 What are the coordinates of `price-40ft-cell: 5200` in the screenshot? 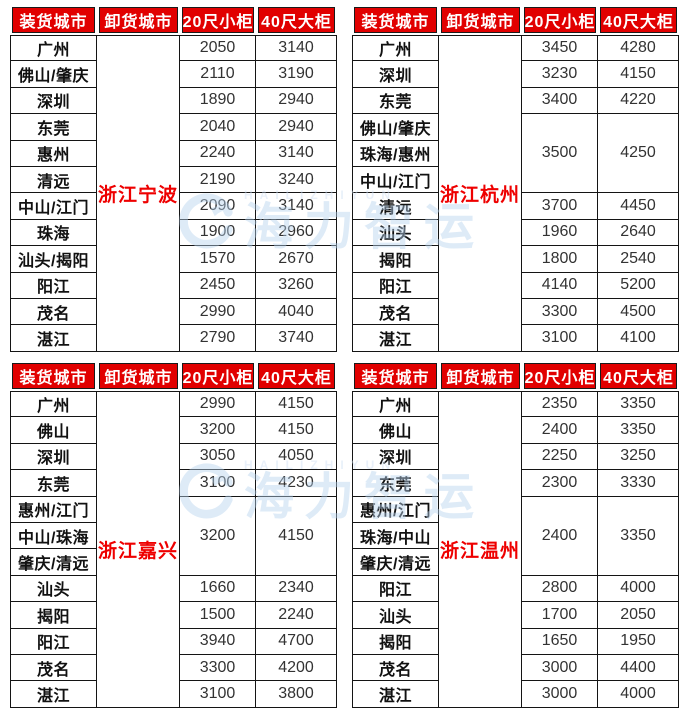 It's located at (638, 285).